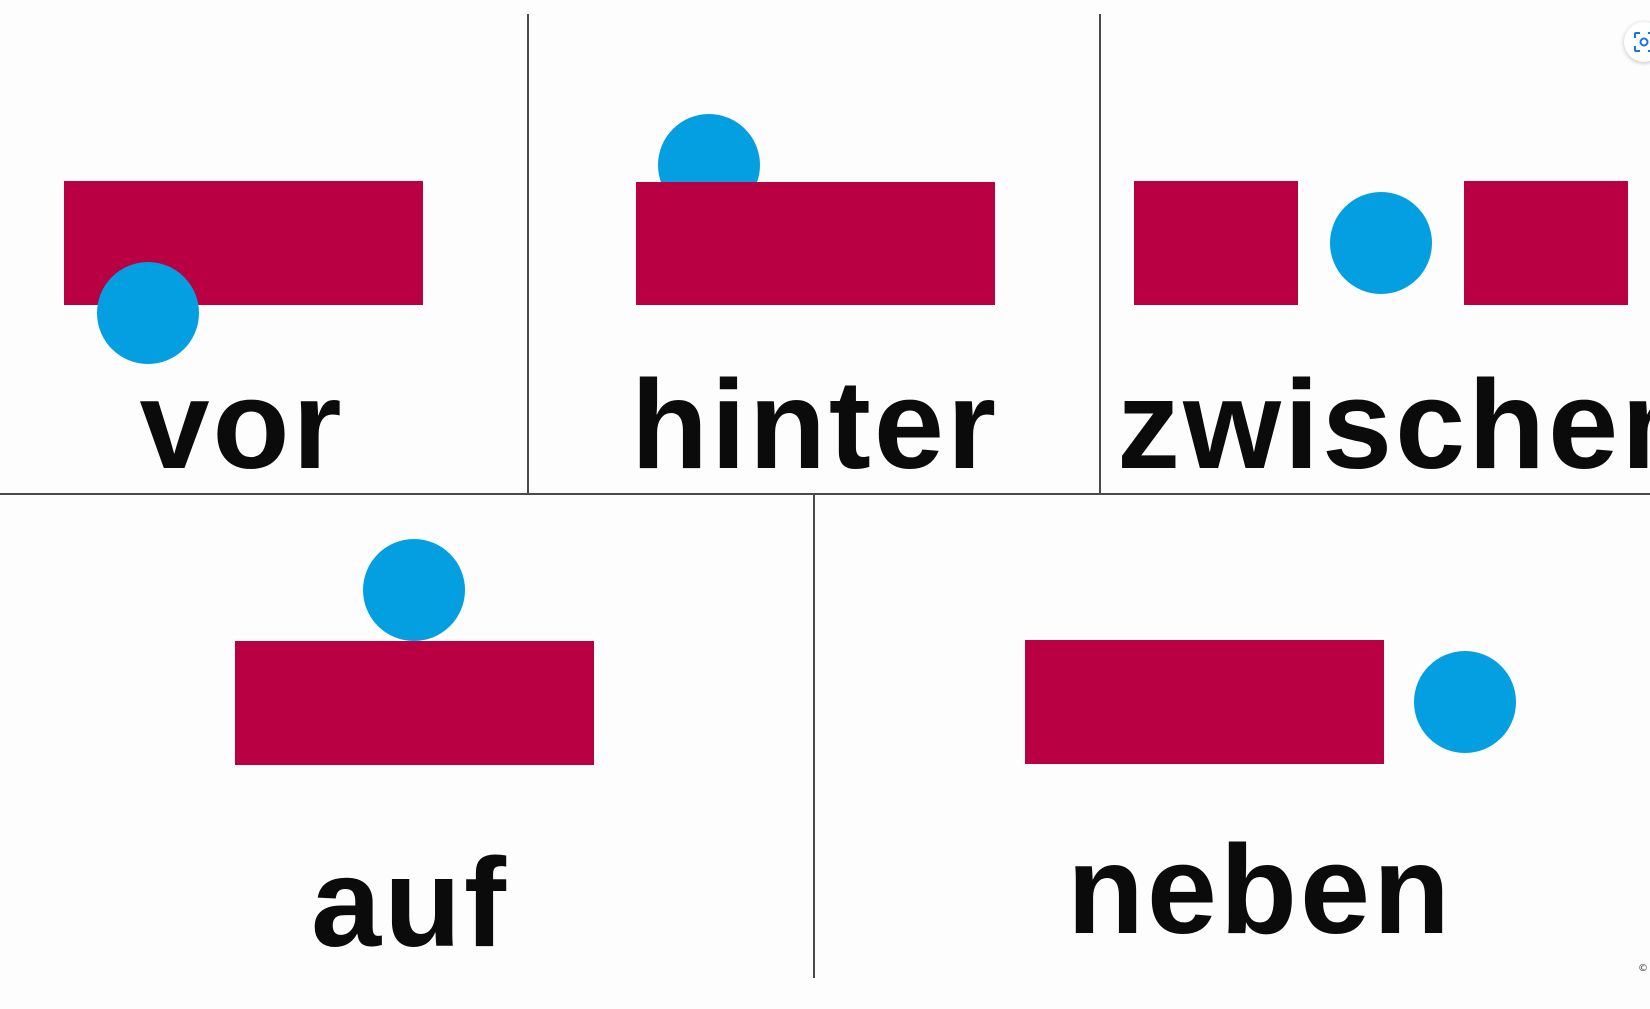 This screenshot has width=1650, height=1009. What do you see at coordinates (242, 424) in the screenshot?
I see `preposition-label: vor` at bounding box center [242, 424].